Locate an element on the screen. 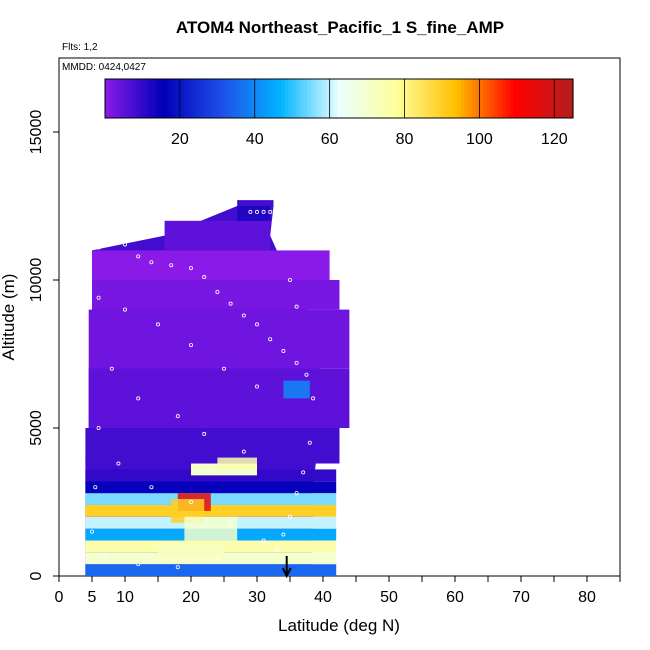  colorbar-tick-label: 80 is located at coordinates (405, 139).